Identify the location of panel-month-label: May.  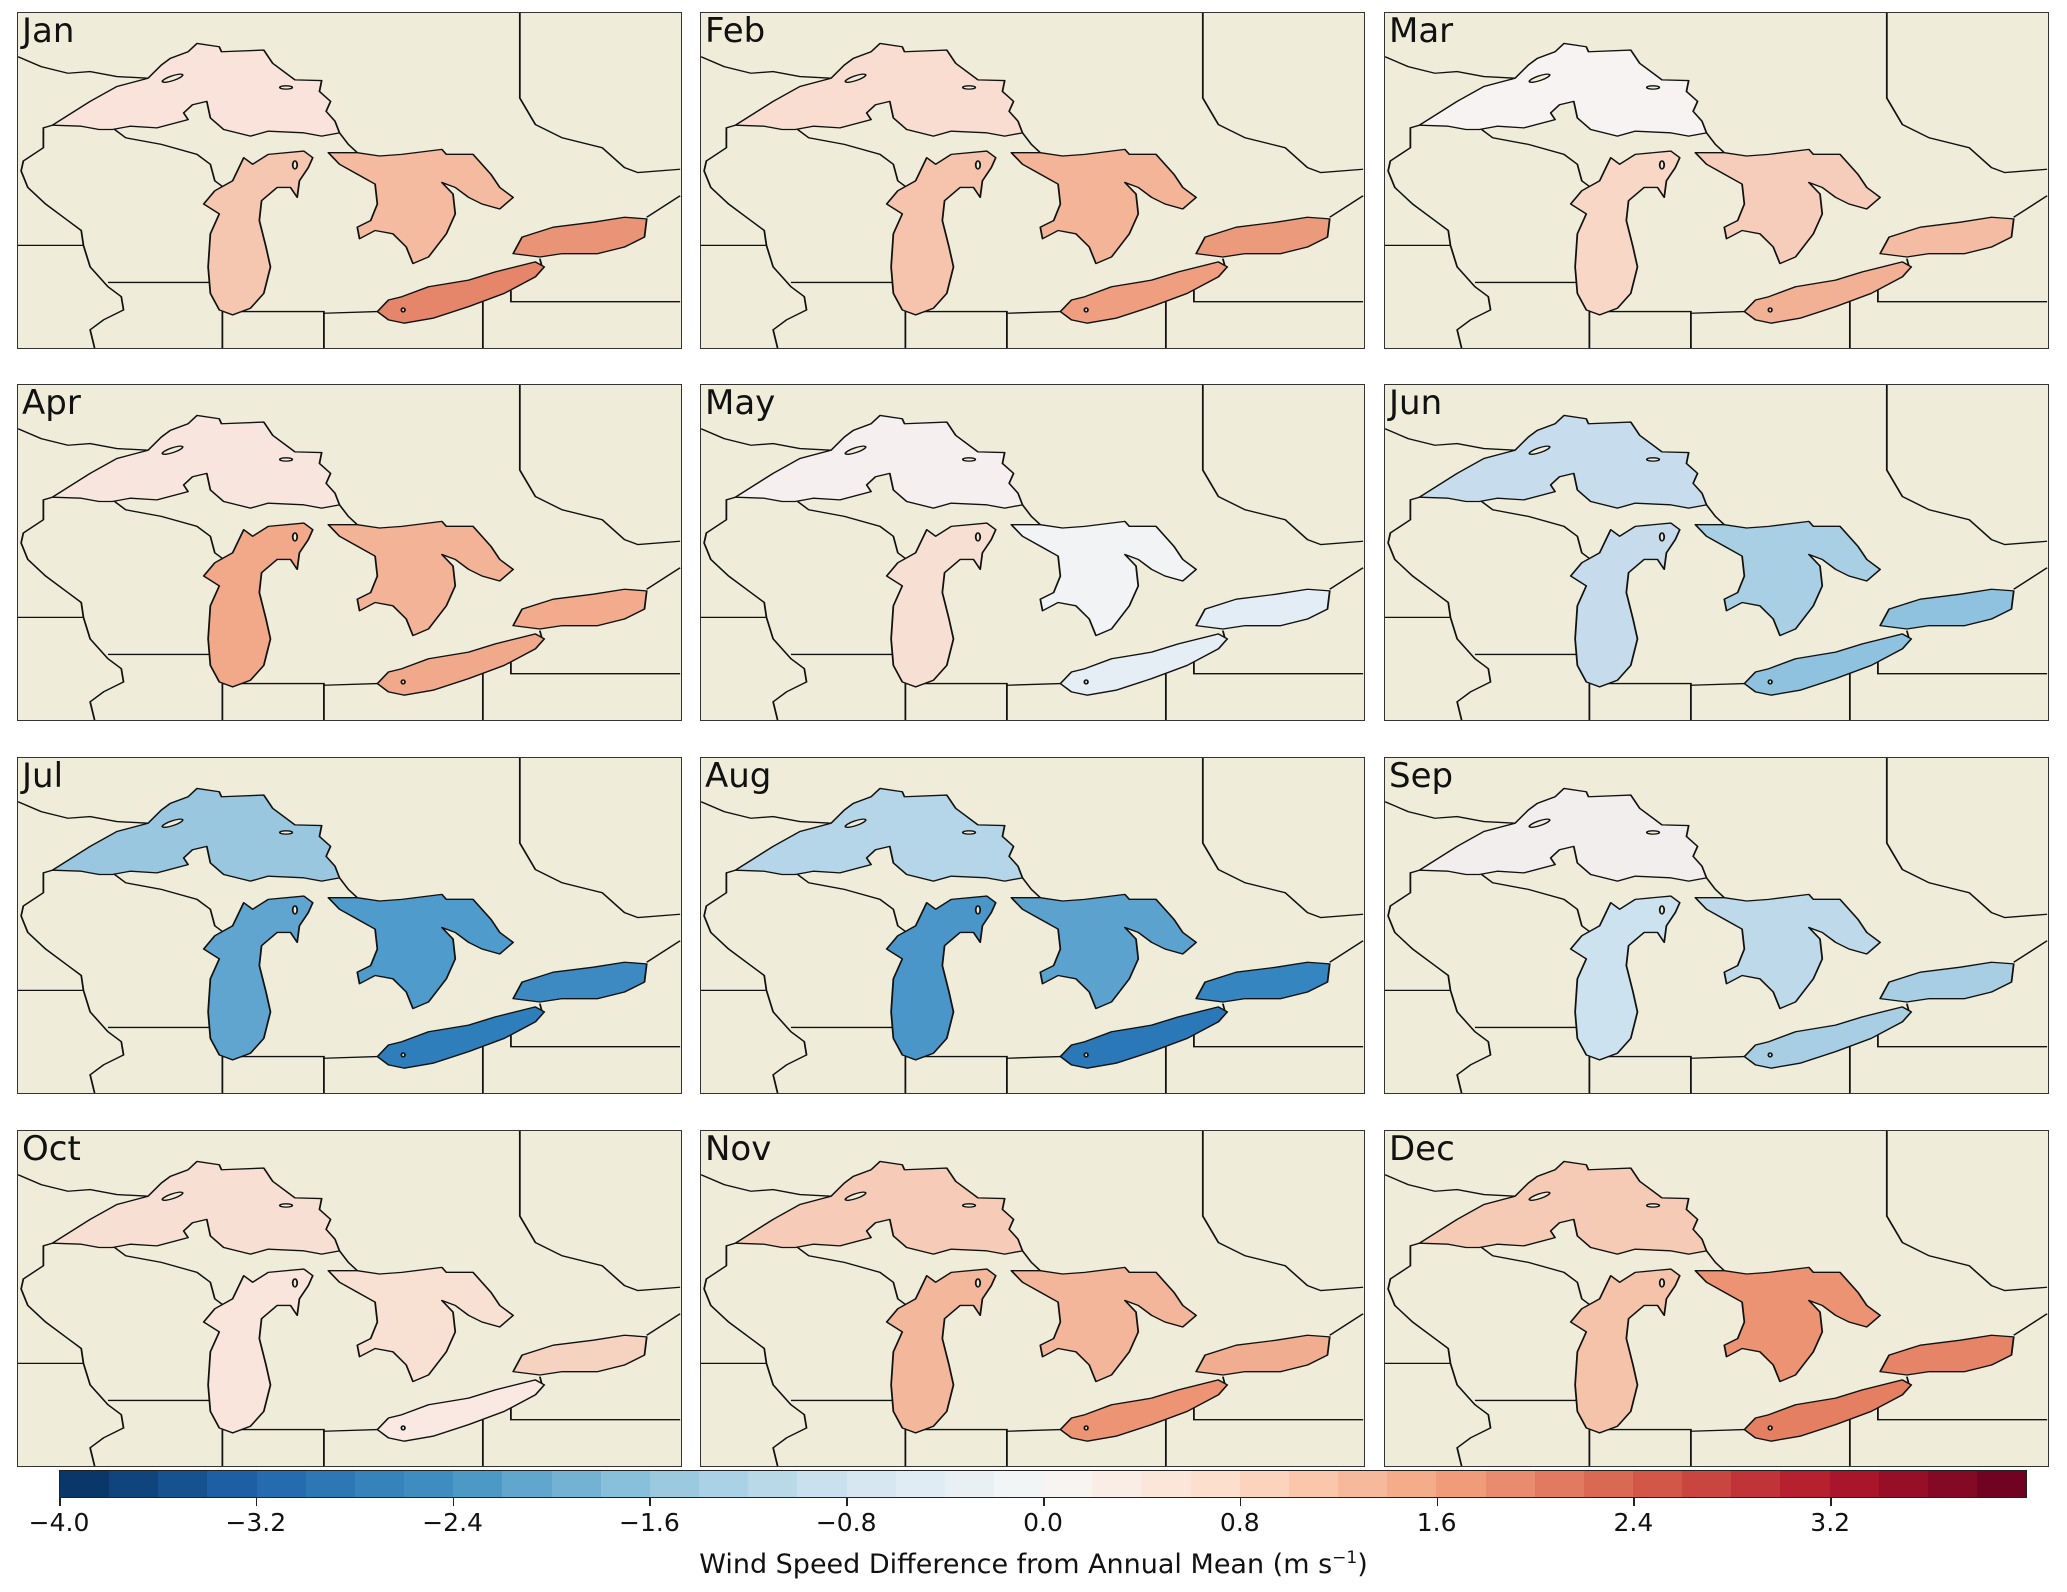
(740, 403).